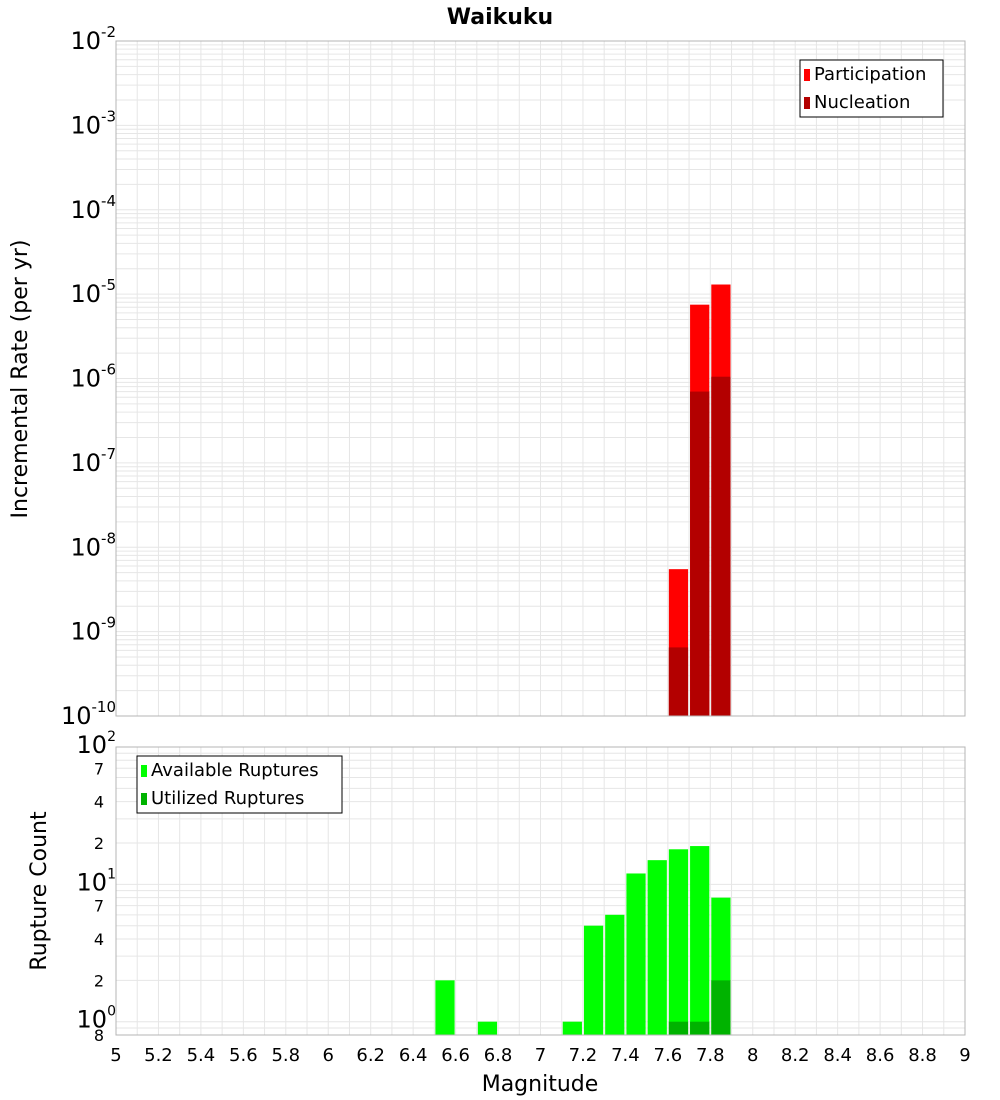 The width and height of the screenshot is (1000, 1100). I want to click on legend: Available Ruptures Utilized Ruptures, so click(239, 784).